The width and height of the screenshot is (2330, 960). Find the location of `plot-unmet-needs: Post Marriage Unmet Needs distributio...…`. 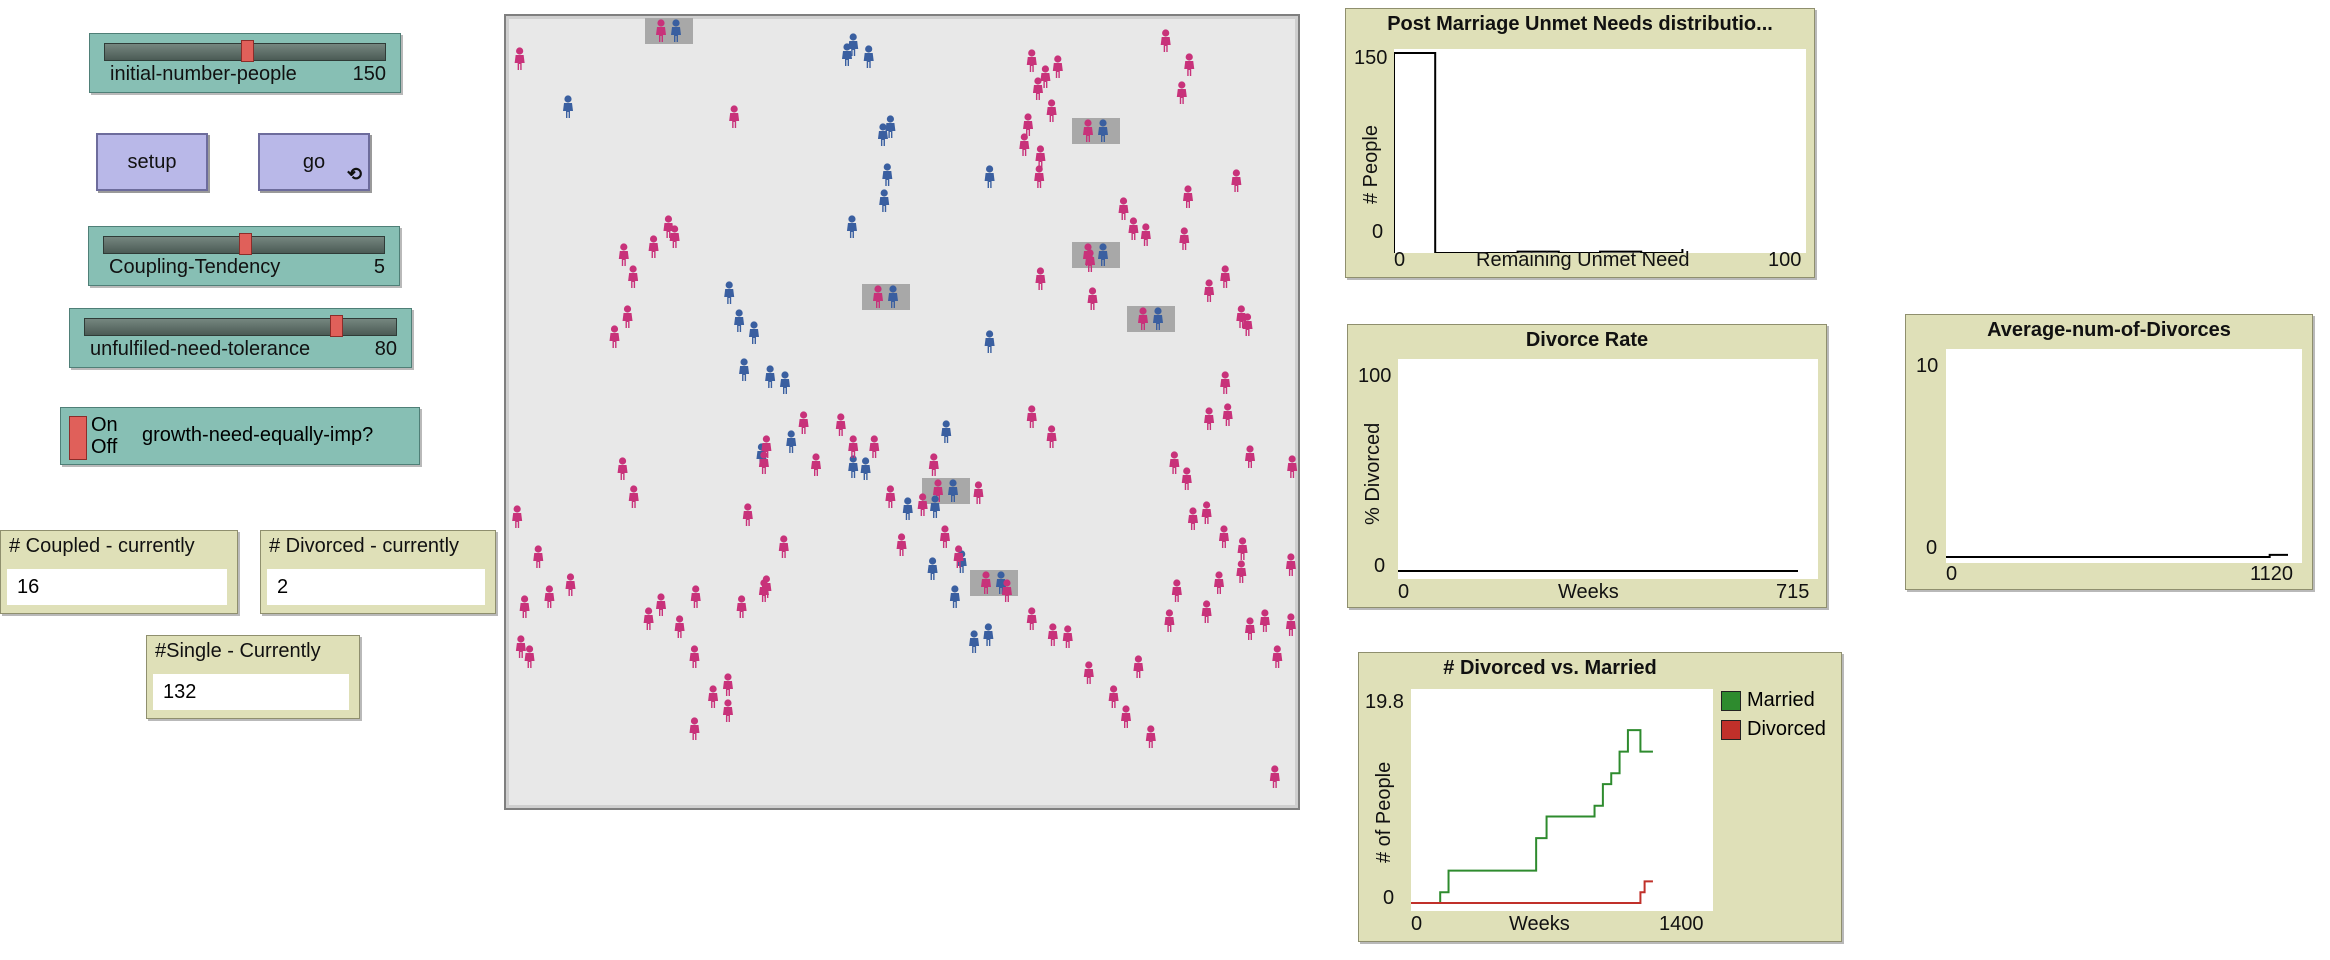

plot-unmet-needs: Post Marriage Unmet Needs distributio...… is located at coordinates (1580, 143).